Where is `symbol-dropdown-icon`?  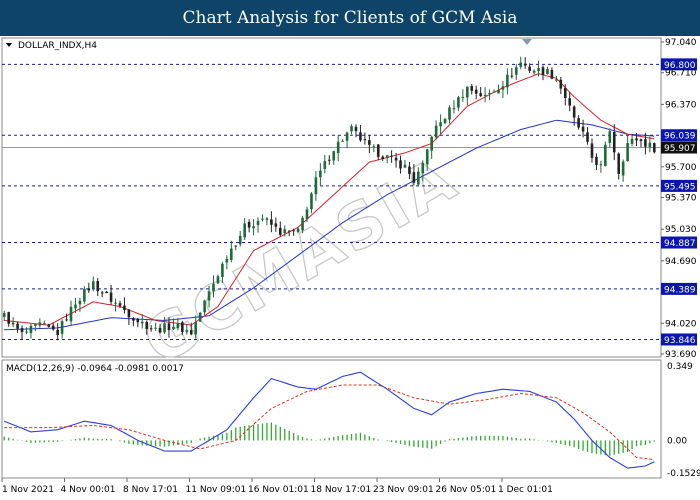
symbol-dropdown-icon is located at coordinates (9, 45).